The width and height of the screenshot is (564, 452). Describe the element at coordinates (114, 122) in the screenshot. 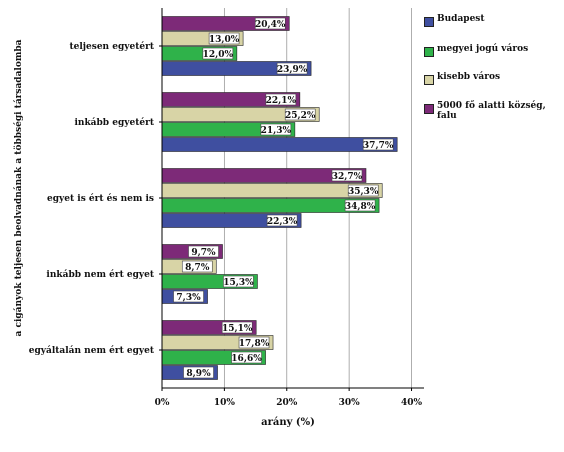

I see `category-label: inkább egyetért` at that location.